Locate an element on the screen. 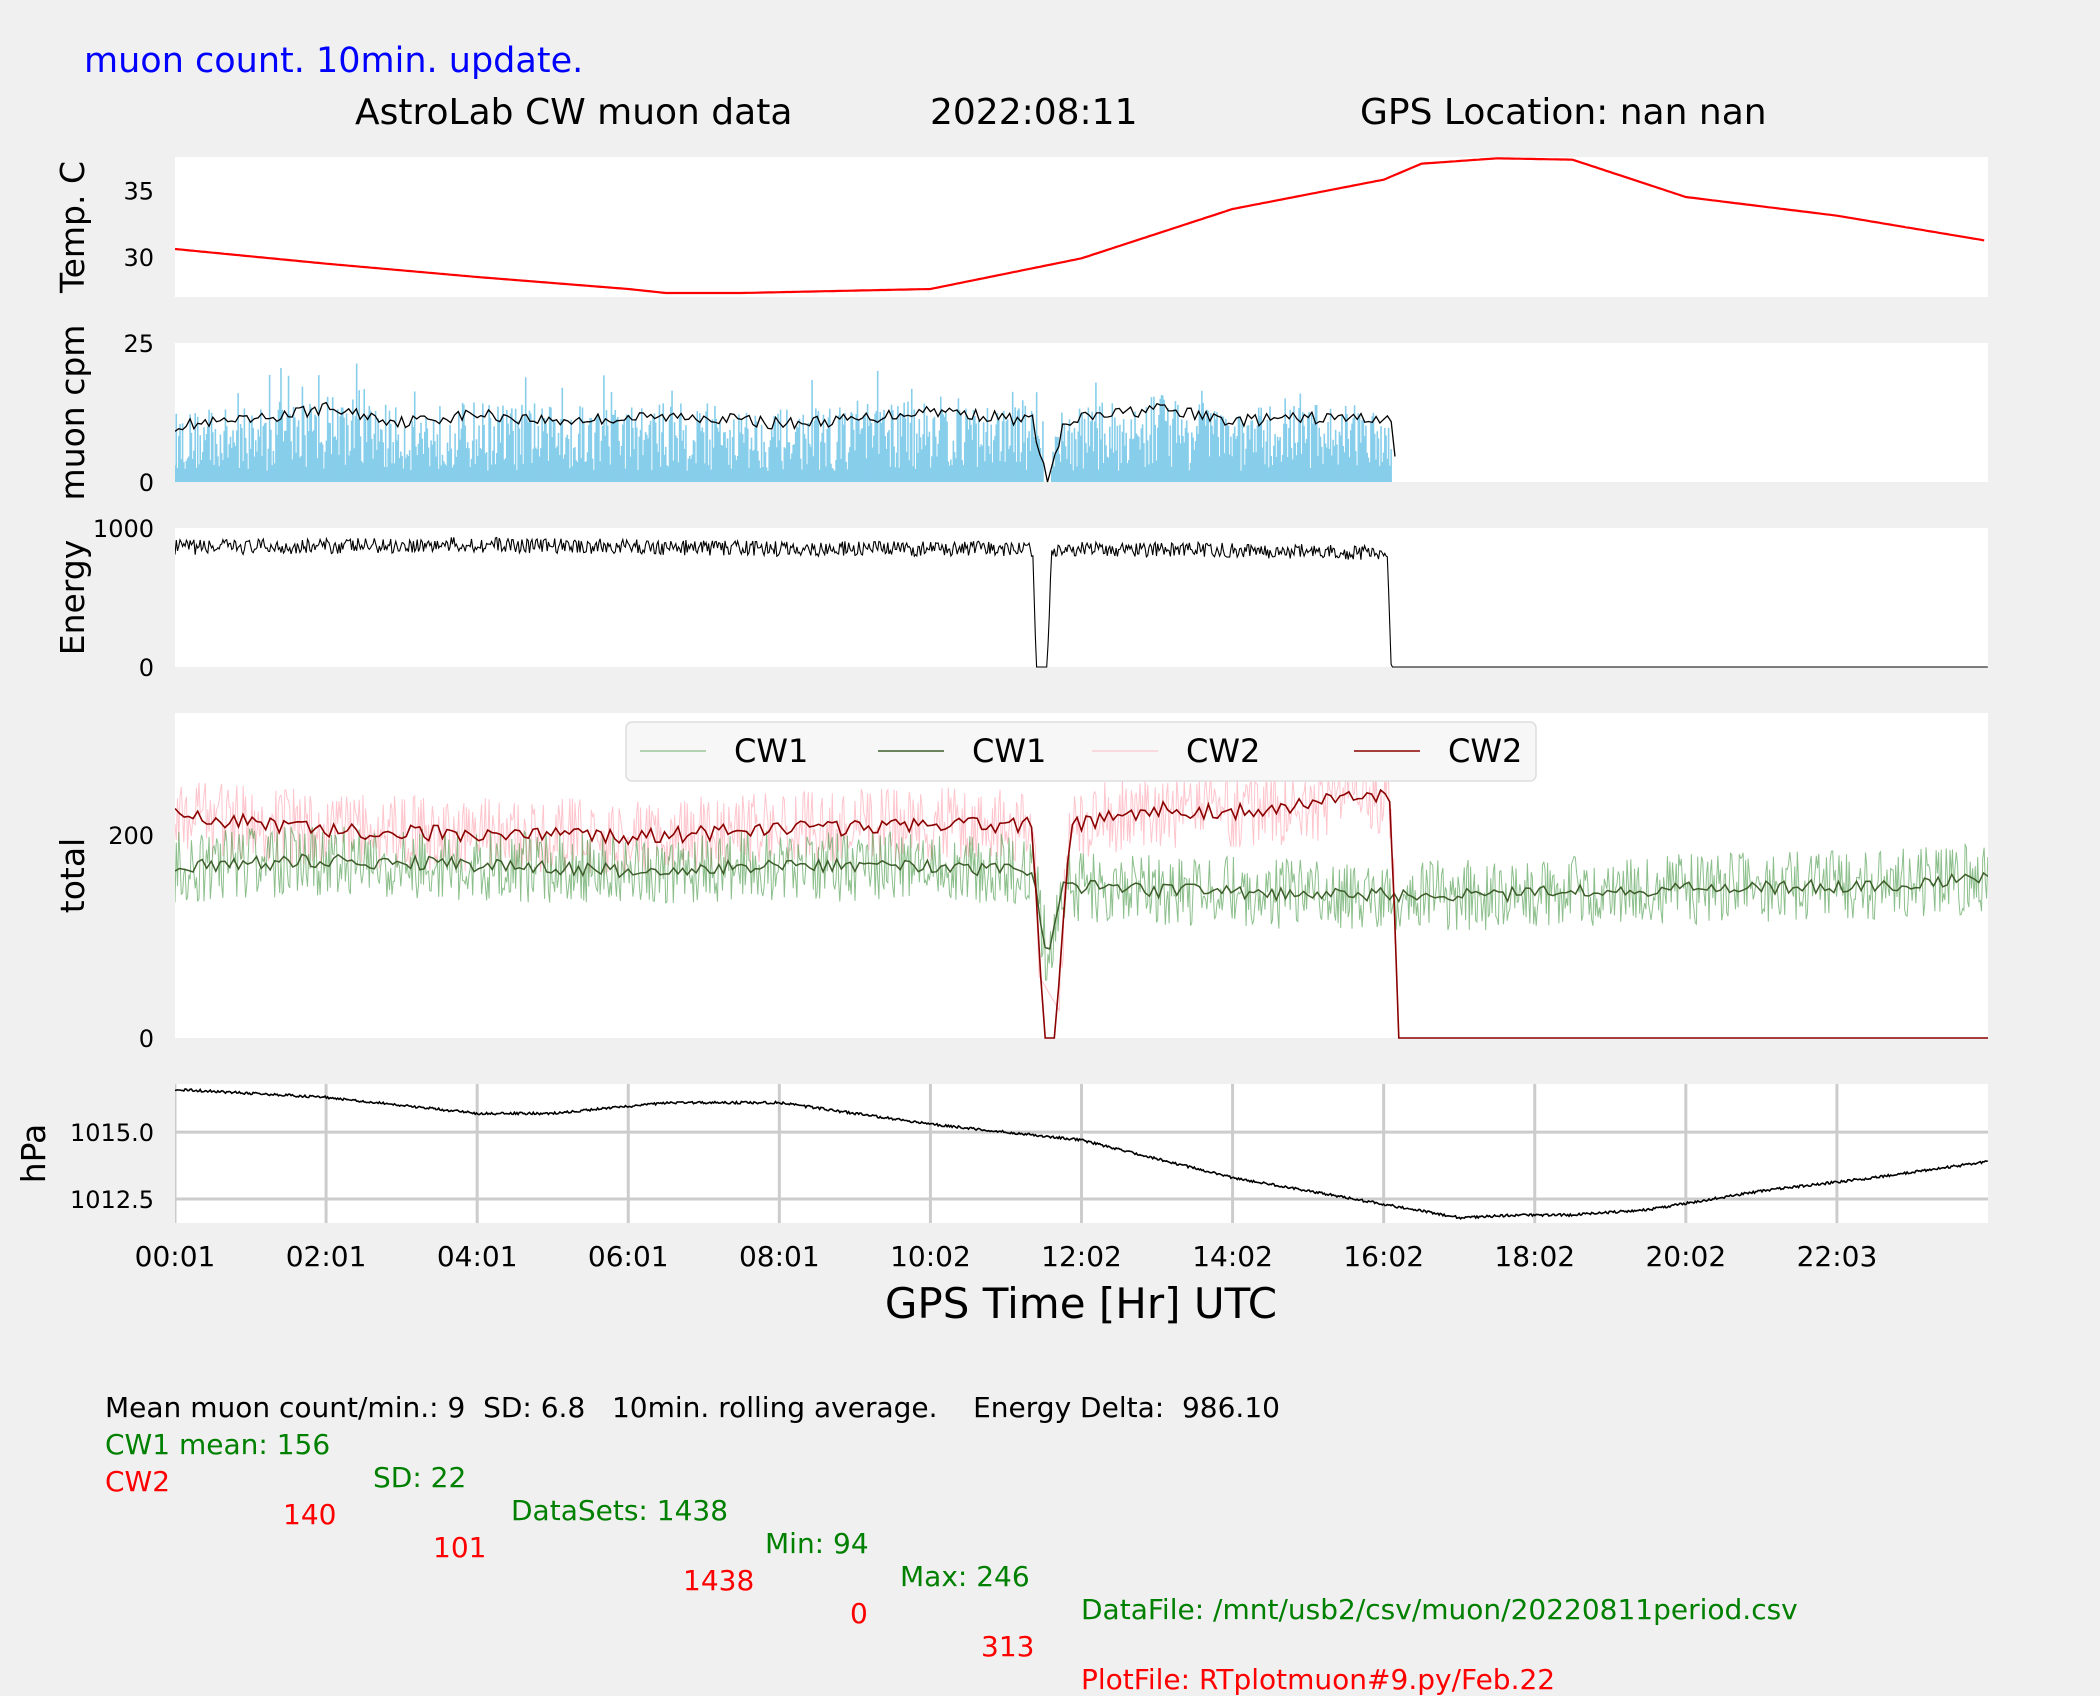  x-tick-label: 04:01 is located at coordinates (477, 1256).